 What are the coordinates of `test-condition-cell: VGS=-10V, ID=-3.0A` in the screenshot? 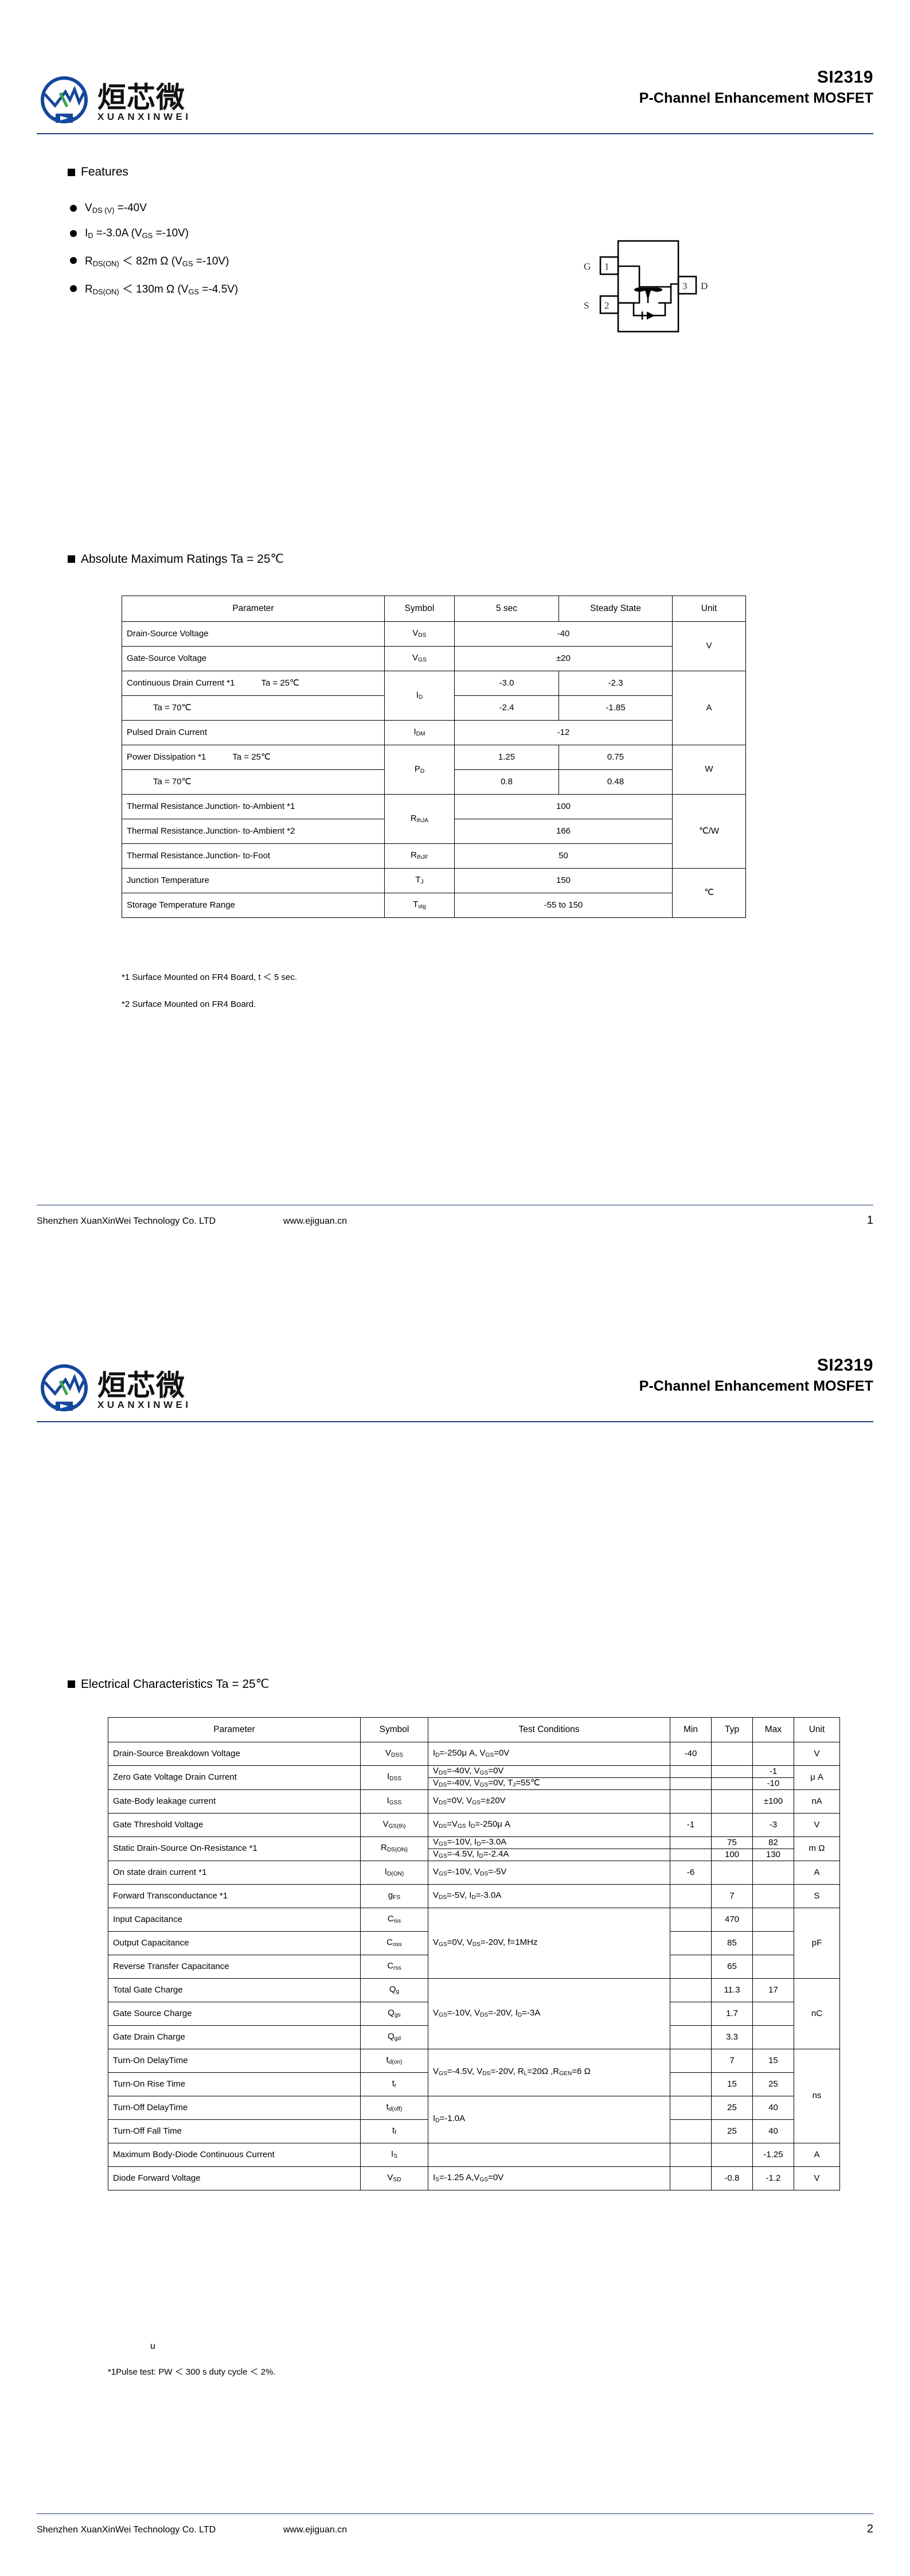 It's located at (549, 1843).